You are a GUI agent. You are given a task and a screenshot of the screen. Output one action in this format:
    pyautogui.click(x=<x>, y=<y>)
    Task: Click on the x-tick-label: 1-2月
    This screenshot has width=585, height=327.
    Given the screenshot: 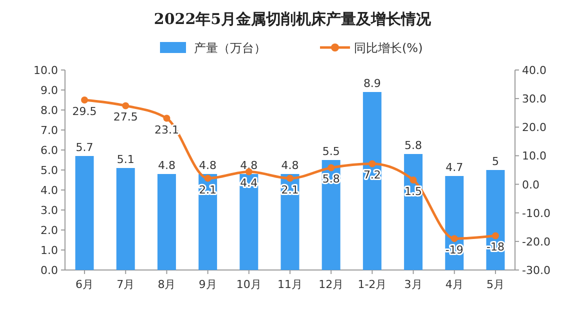 What is the action you would take?
    pyautogui.click(x=372, y=284)
    